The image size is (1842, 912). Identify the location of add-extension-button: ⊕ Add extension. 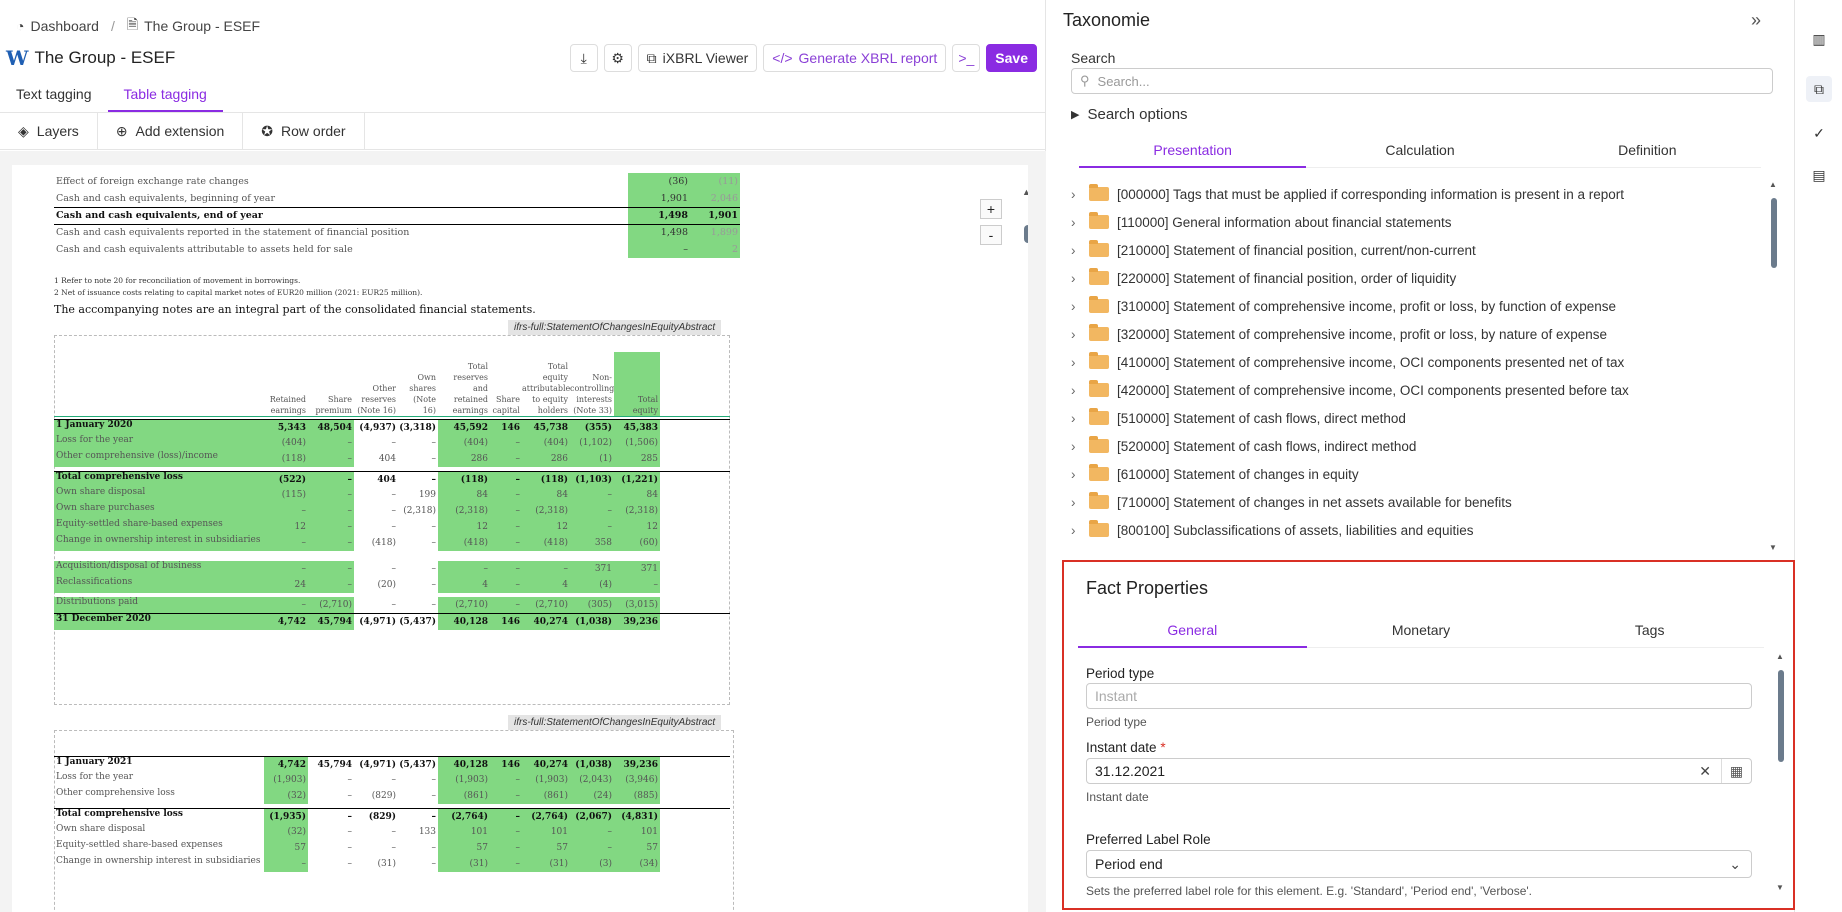
(171, 131).